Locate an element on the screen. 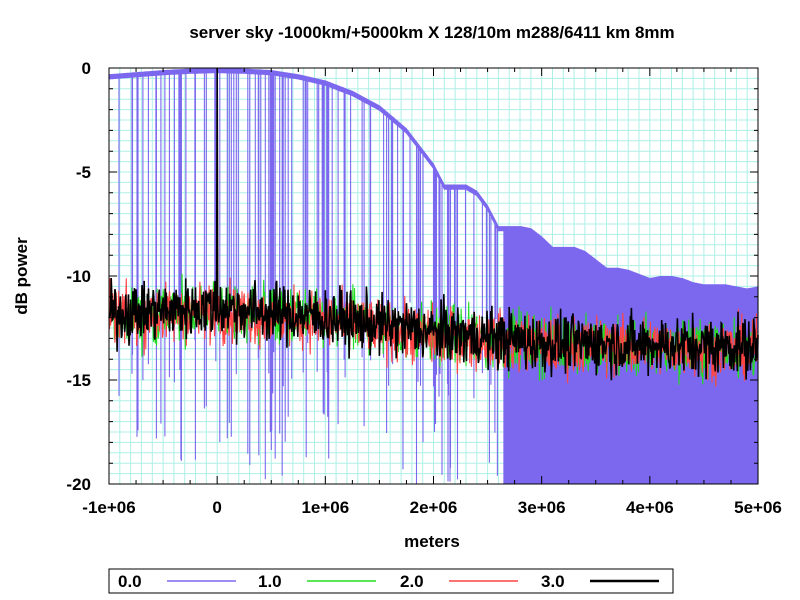 This screenshot has height=600, width=800. y-tick-label: -10 is located at coordinates (78, 276).